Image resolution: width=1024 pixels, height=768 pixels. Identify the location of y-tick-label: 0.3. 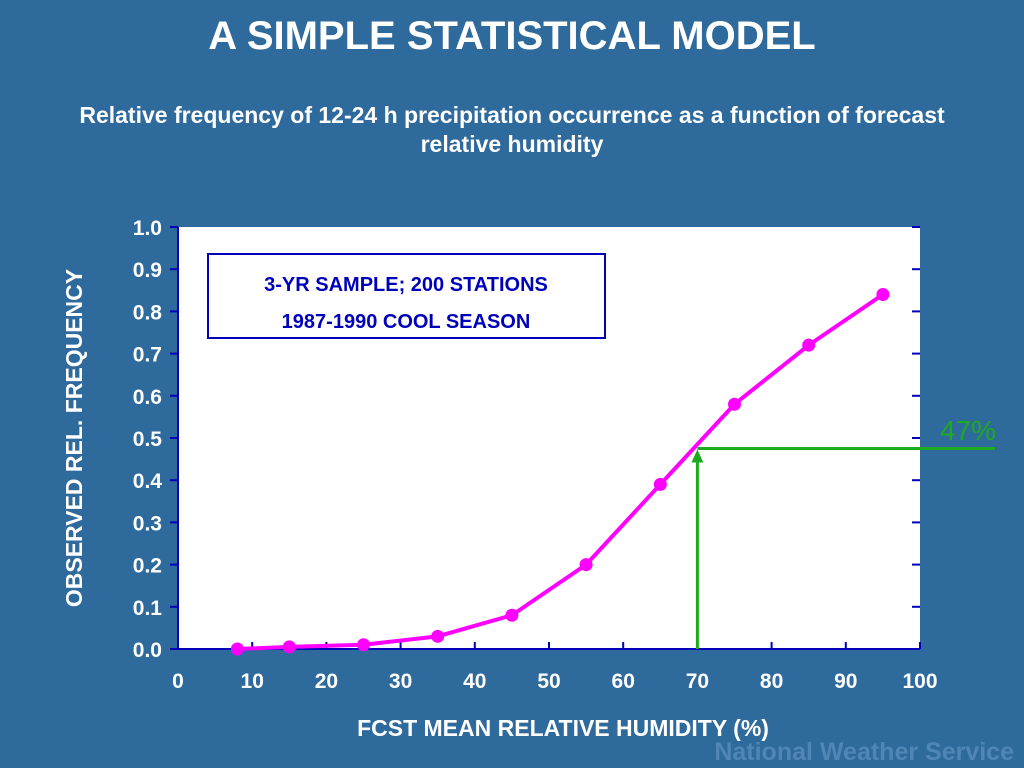
(147, 523).